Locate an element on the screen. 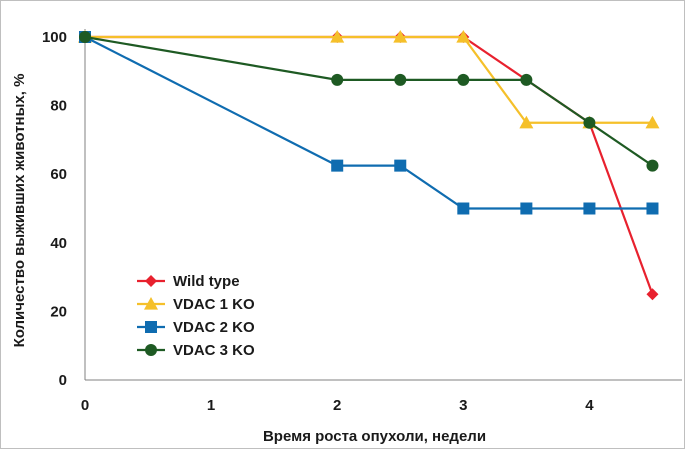 The width and height of the screenshot is (685, 449). legend-label: VDAC 2 KO is located at coordinates (214, 327).